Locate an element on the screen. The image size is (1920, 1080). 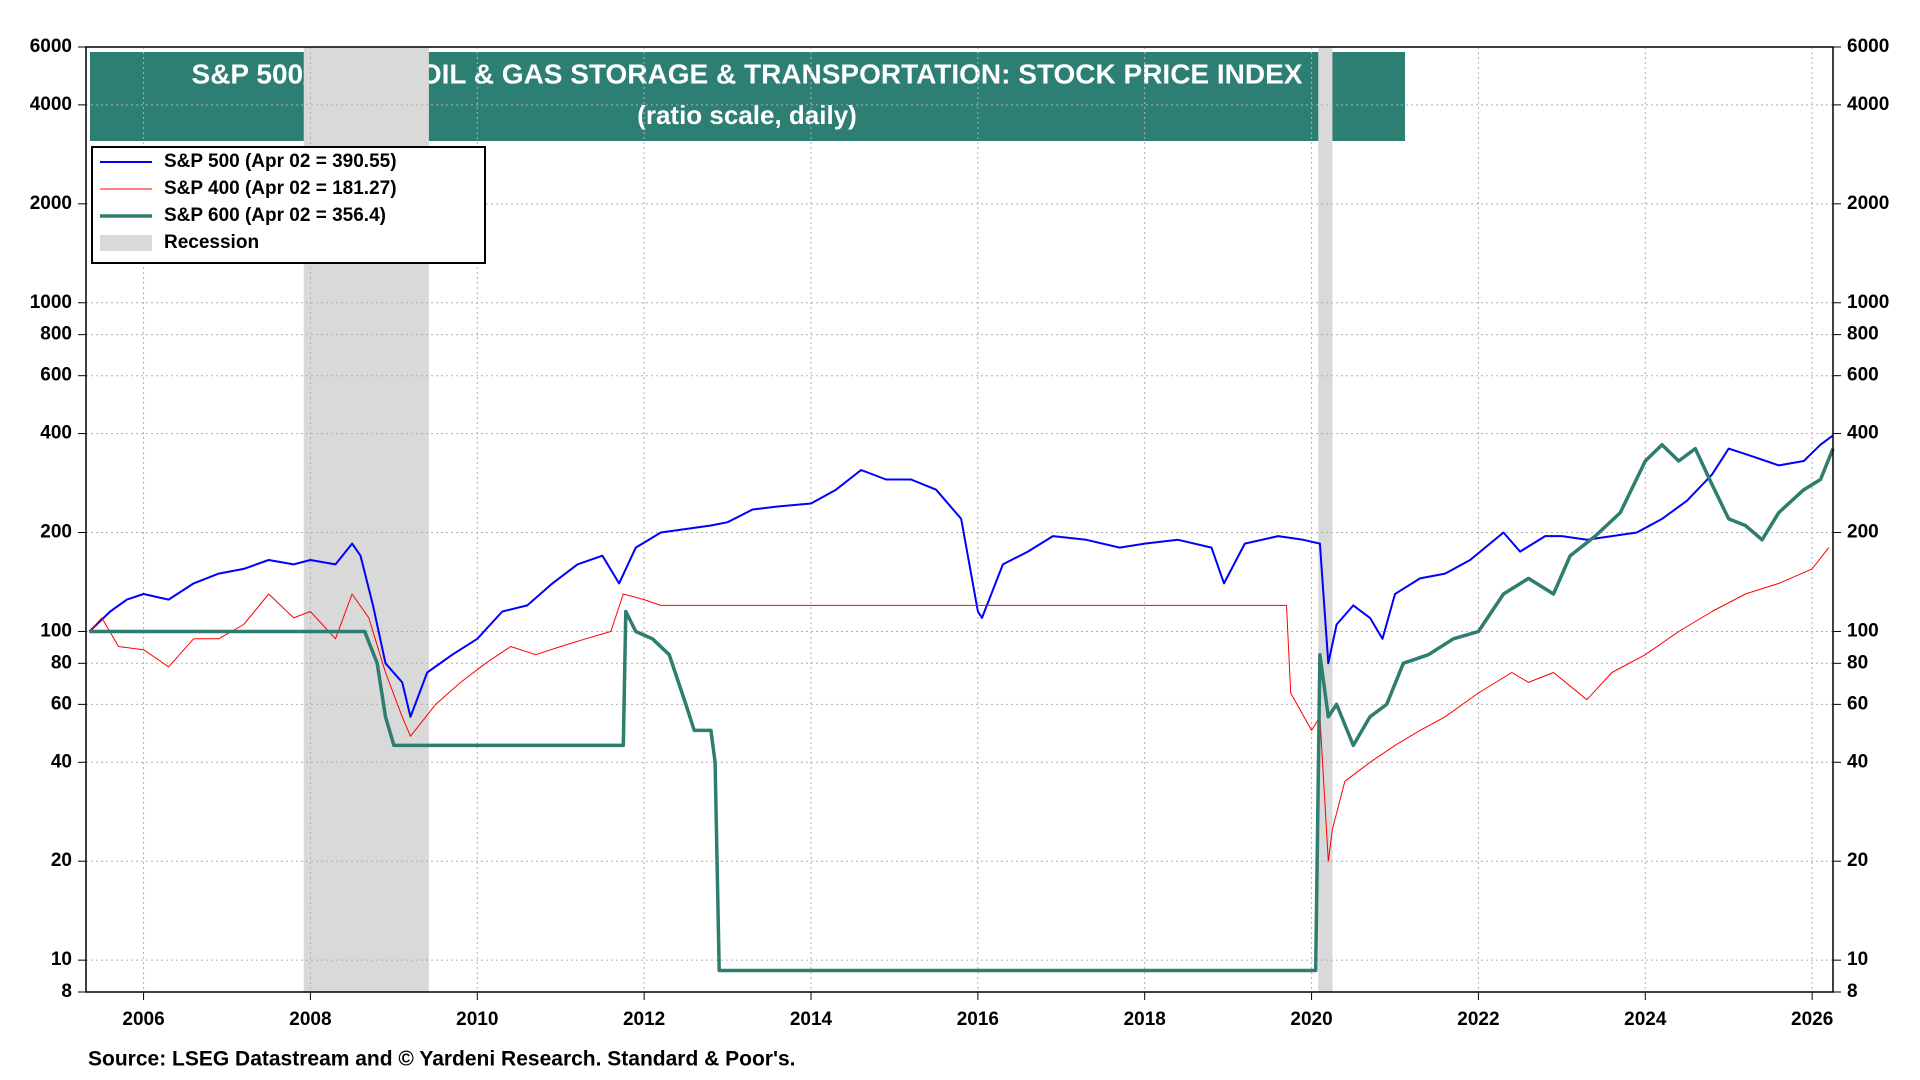
y-tick-label: 20 is located at coordinates (61, 860).